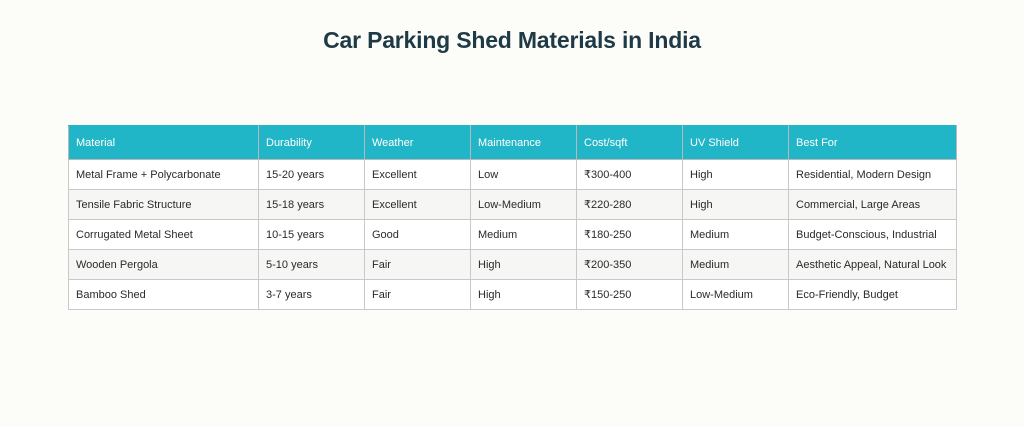 This screenshot has height=427, width=1024. What do you see at coordinates (872, 264) in the screenshot?
I see `cell-best-for: Aesthetic Appeal, Natural Look` at bounding box center [872, 264].